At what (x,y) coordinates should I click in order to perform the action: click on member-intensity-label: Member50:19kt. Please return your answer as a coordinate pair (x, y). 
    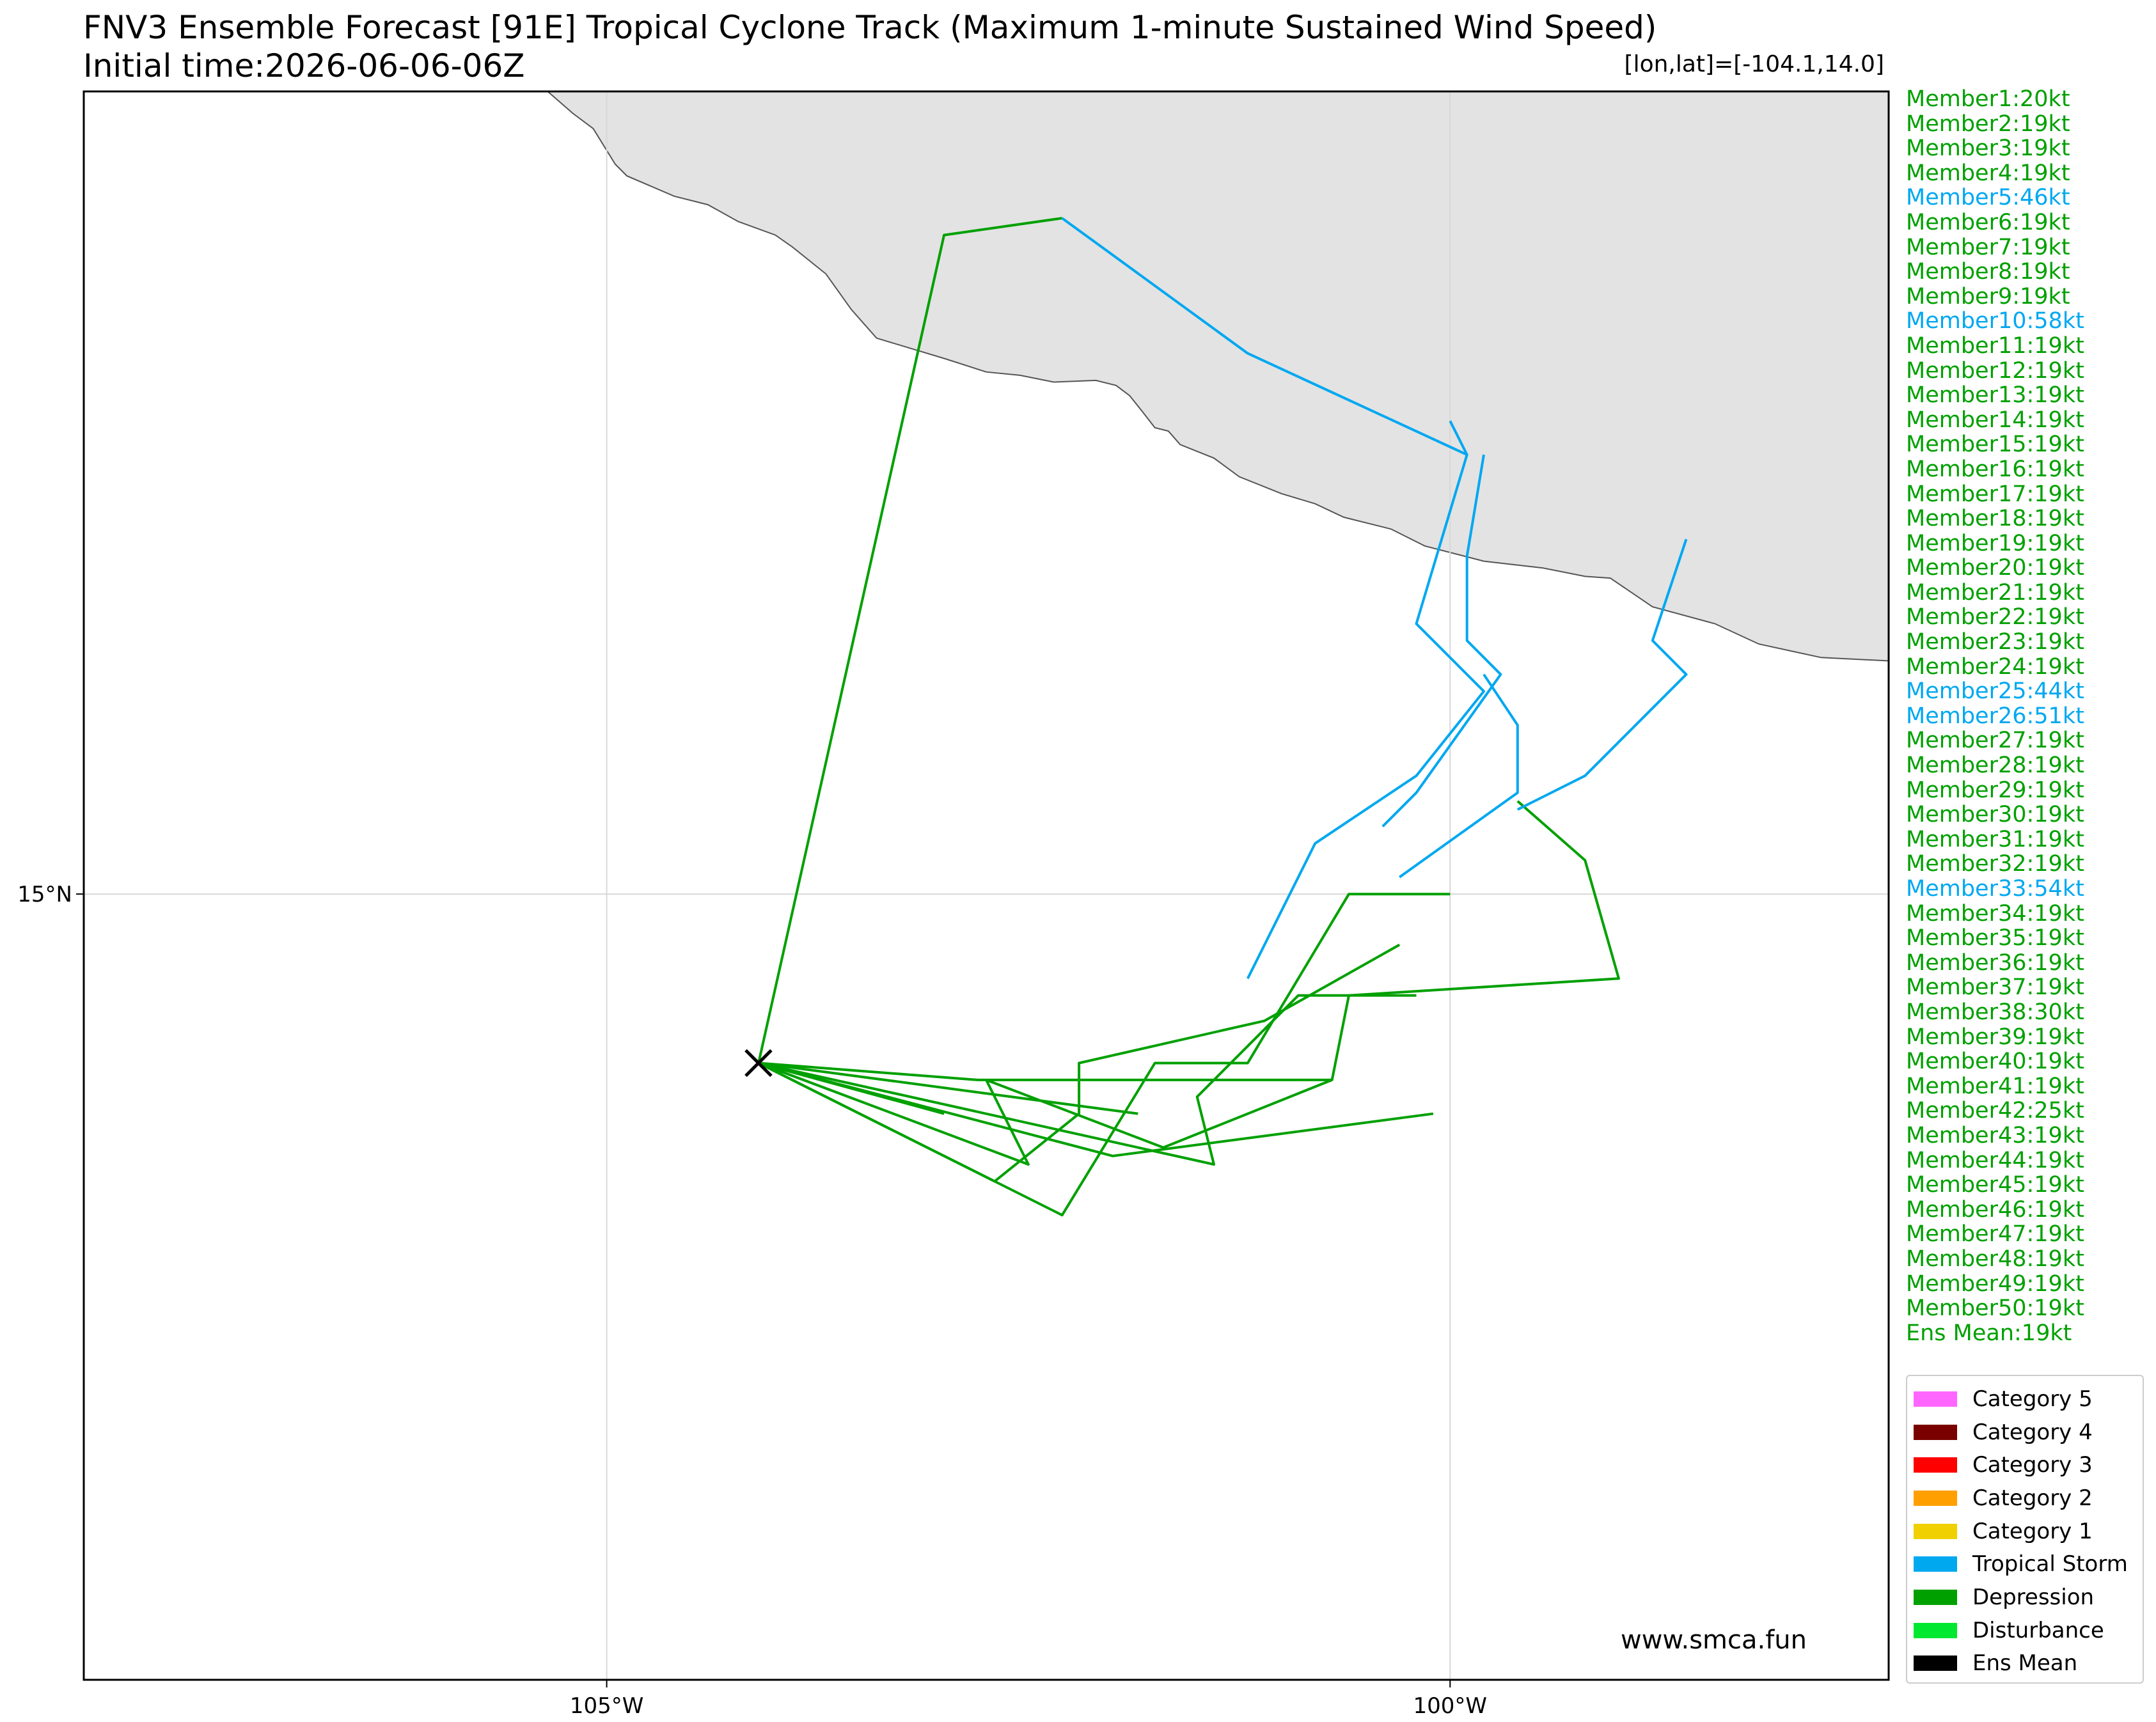
    Looking at the image, I should click on (1995, 1308).